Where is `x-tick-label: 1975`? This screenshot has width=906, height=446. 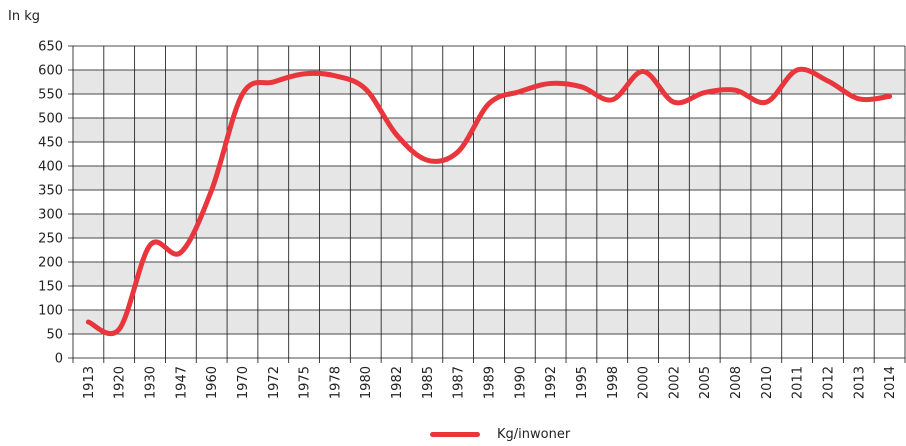
x-tick-label: 1975 is located at coordinates (305, 382).